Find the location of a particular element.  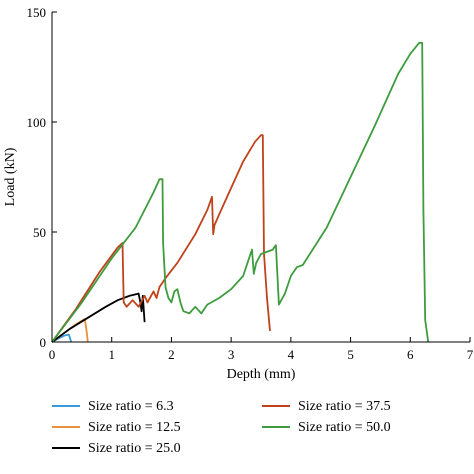

legend-label: Size ratio = 12.5 is located at coordinates (134, 427).